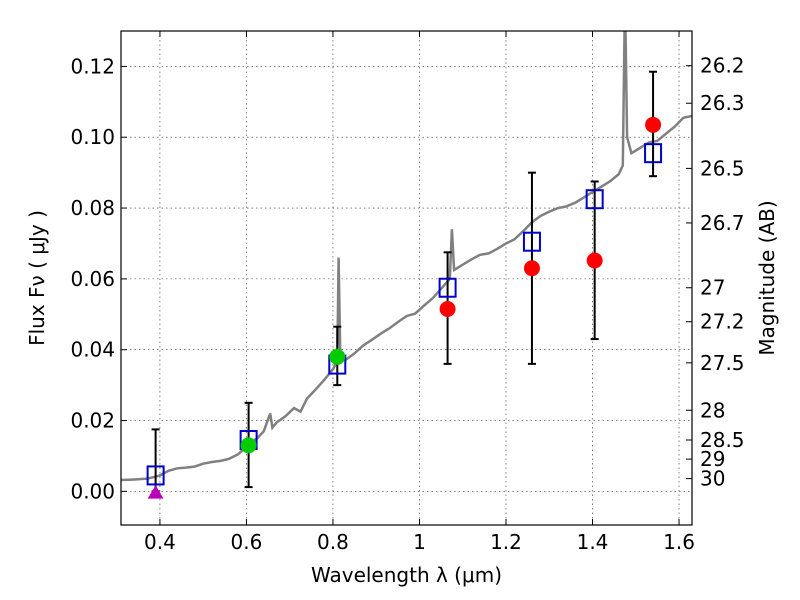 The image size is (800, 600). I want to click on observed-point-triangle, so click(155, 492).